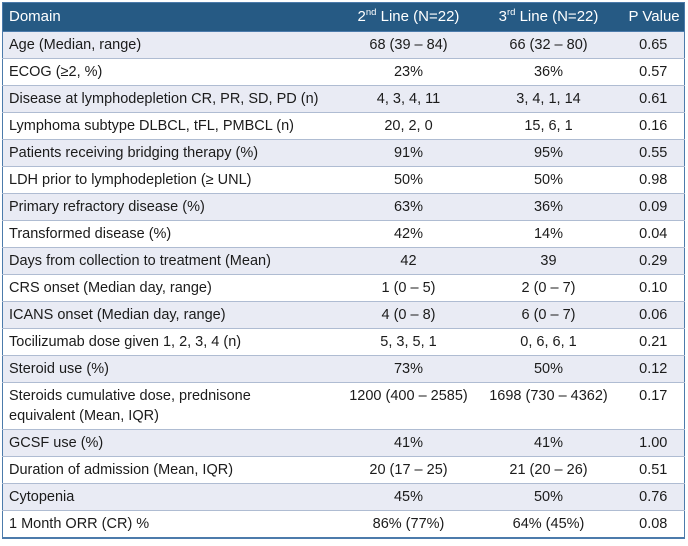 The image size is (688, 546). I want to click on pvalue-cell: 0.16, so click(653, 126).